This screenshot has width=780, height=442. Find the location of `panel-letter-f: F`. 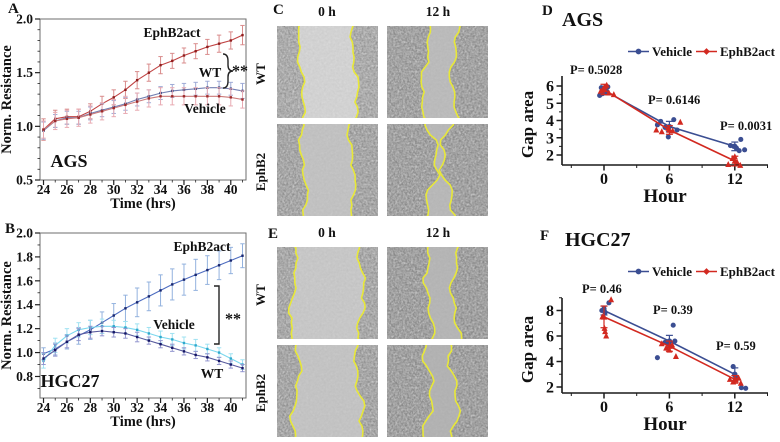

panel-letter-f: F is located at coordinates (545, 236).